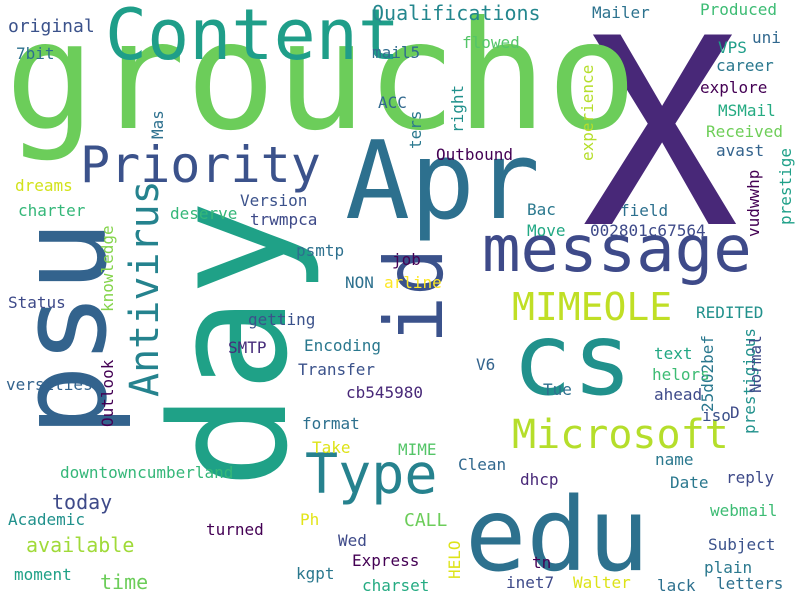 This screenshot has width=800, height=600. I want to click on cloud-word: cs, so click(572, 359).